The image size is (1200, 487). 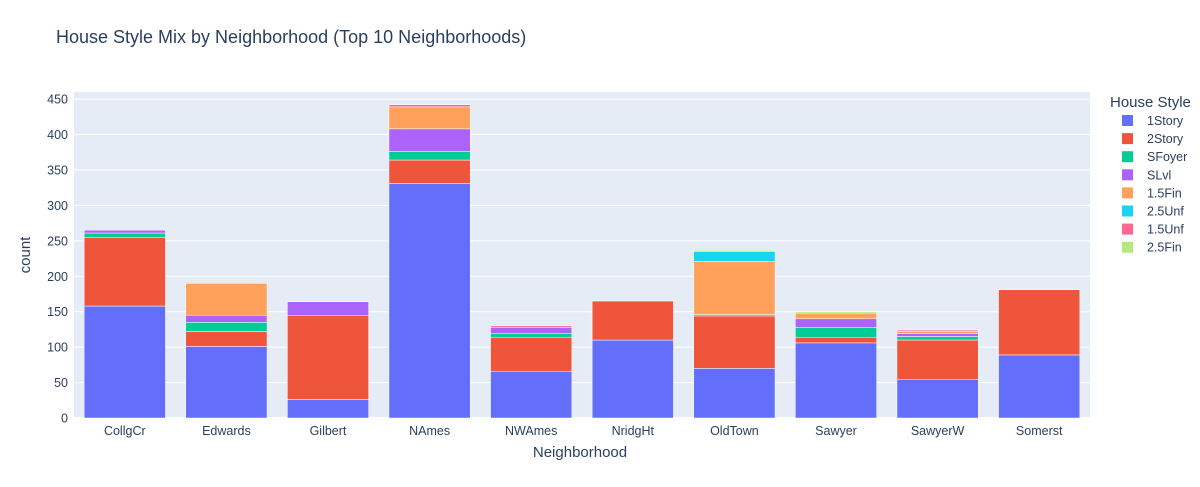 What do you see at coordinates (580, 452) in the screenshot?
I see `x-axis-title: Neighborhood` at bounding box center [580, 452].